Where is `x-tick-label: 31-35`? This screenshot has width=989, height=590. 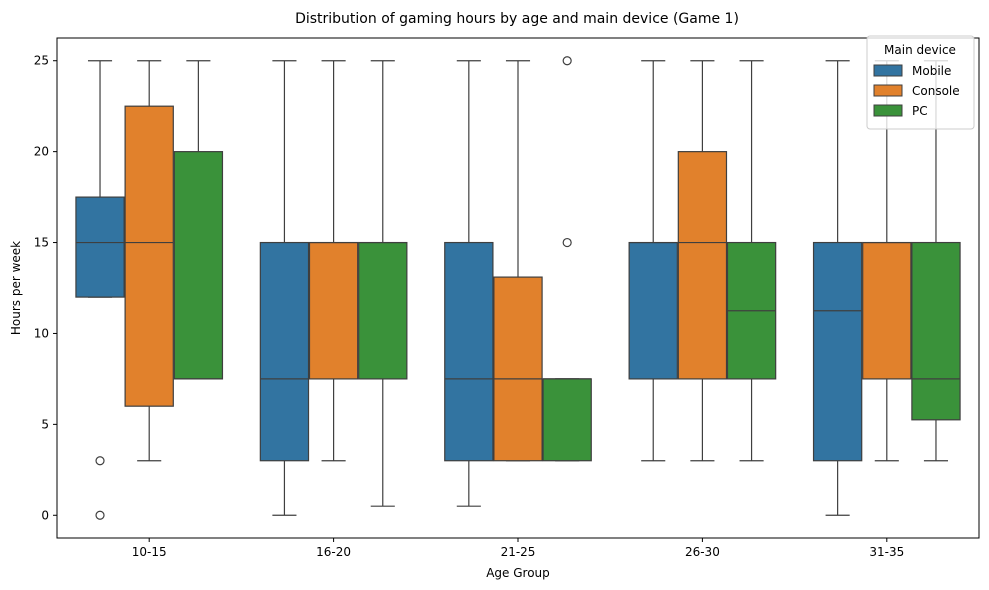
x-tick-label: 31-35 is located at coordinates (886, 552).